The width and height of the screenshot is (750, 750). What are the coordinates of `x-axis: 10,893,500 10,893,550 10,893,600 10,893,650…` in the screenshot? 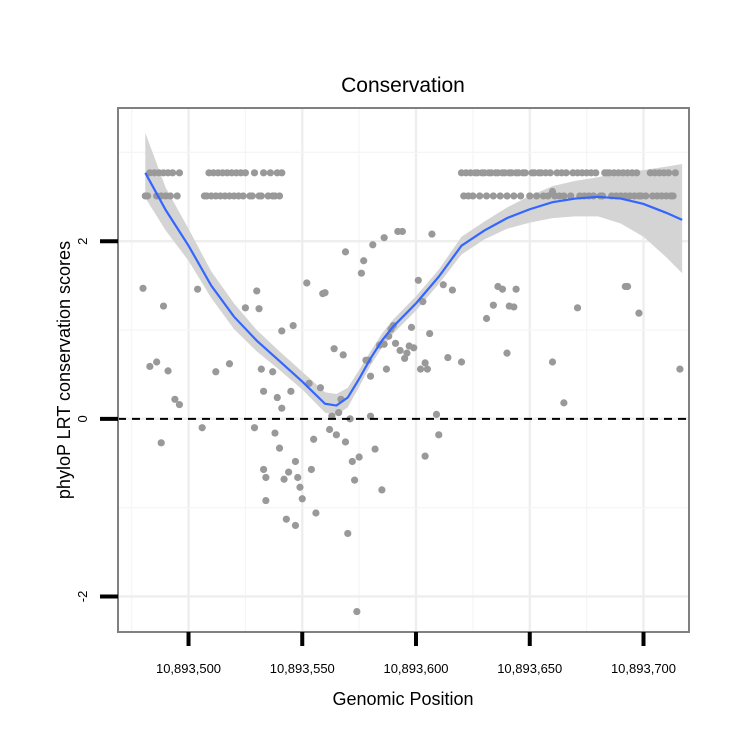 It's located at (416, 654).